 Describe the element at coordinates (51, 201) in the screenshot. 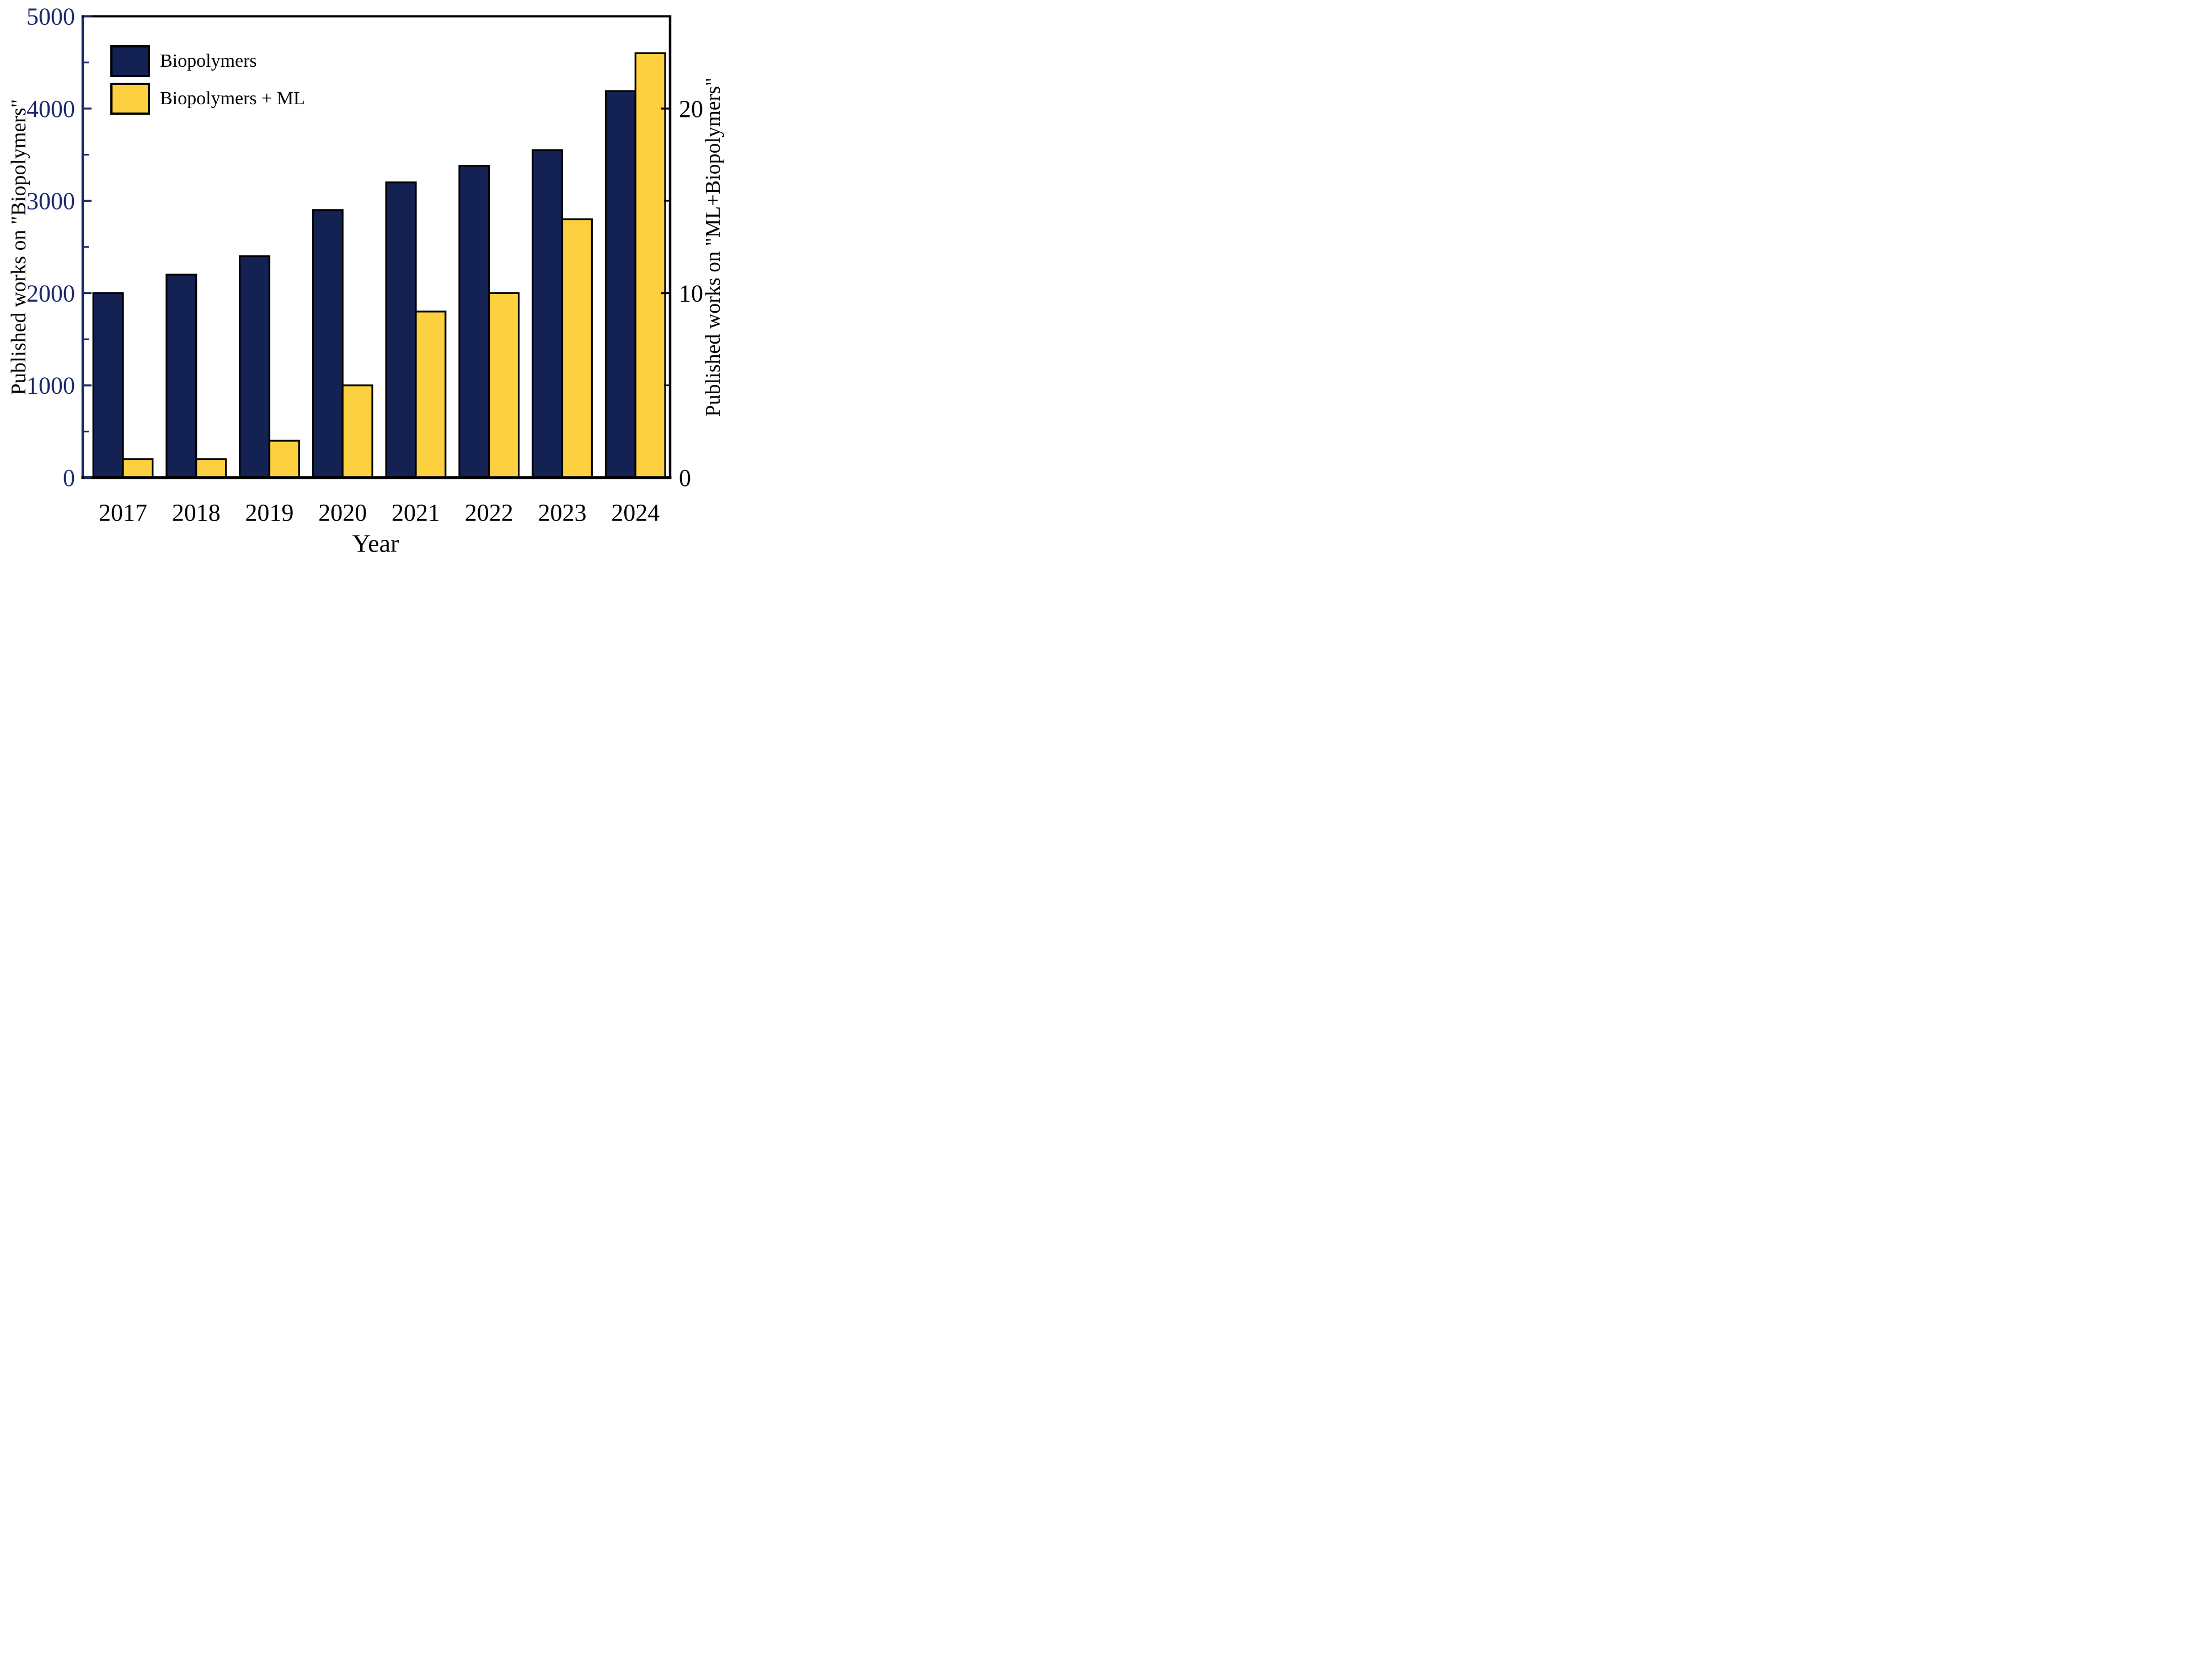

I see `left-tick-label-3000: 3000` at that location.